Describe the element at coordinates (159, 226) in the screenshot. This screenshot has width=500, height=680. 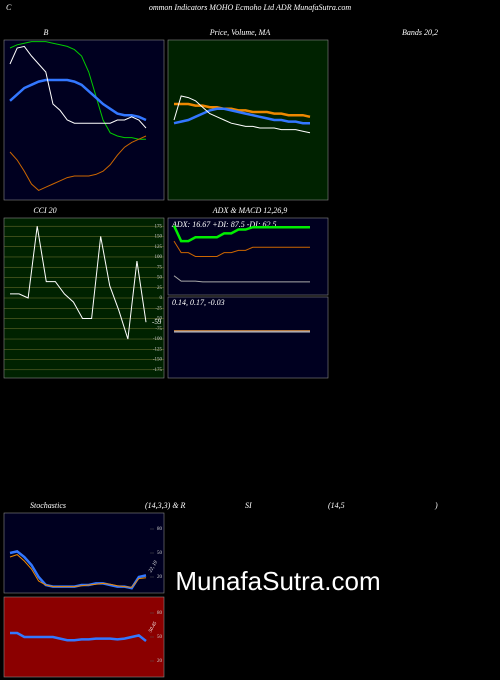
I see `y-tick-label: 175` at that location.